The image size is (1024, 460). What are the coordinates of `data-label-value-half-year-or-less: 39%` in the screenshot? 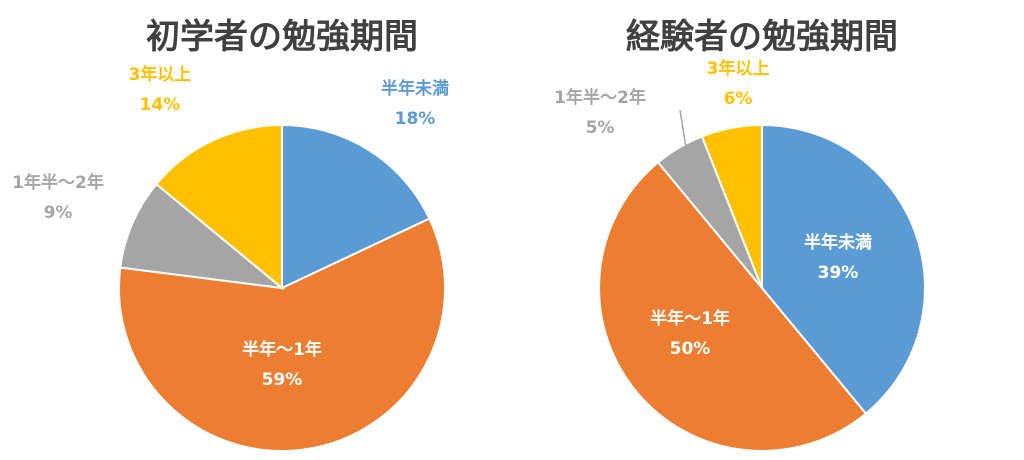 It's located at (838, 273).